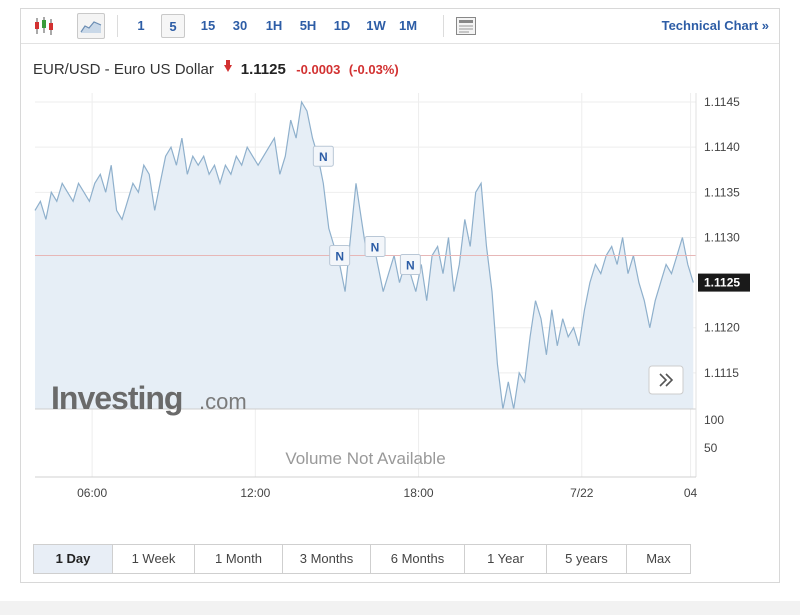 This screenshot has width=800, height=615. Describe the element at coordinates (342, 25) in the screenshot. I see `interval-1d: 1D` at that location.